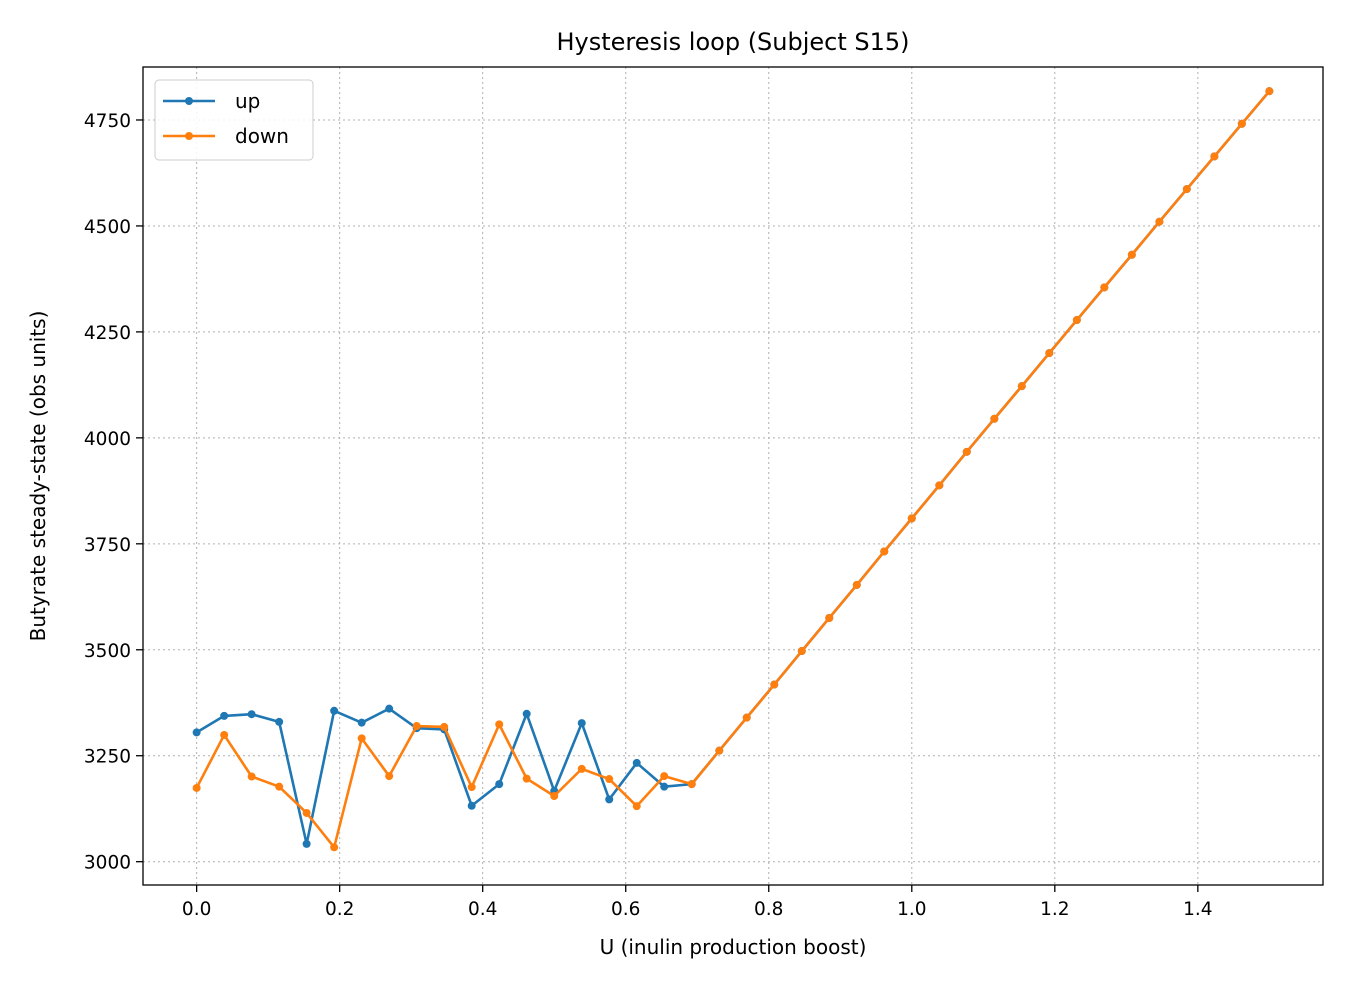 The height and width of the screenshot is (990, 1350). Describe the element at coordinates (113, 492) in the screenshot. I see `y-axis-ticks: 3000 3250 3500 3750 4000 4250 4500 4750` at that location.